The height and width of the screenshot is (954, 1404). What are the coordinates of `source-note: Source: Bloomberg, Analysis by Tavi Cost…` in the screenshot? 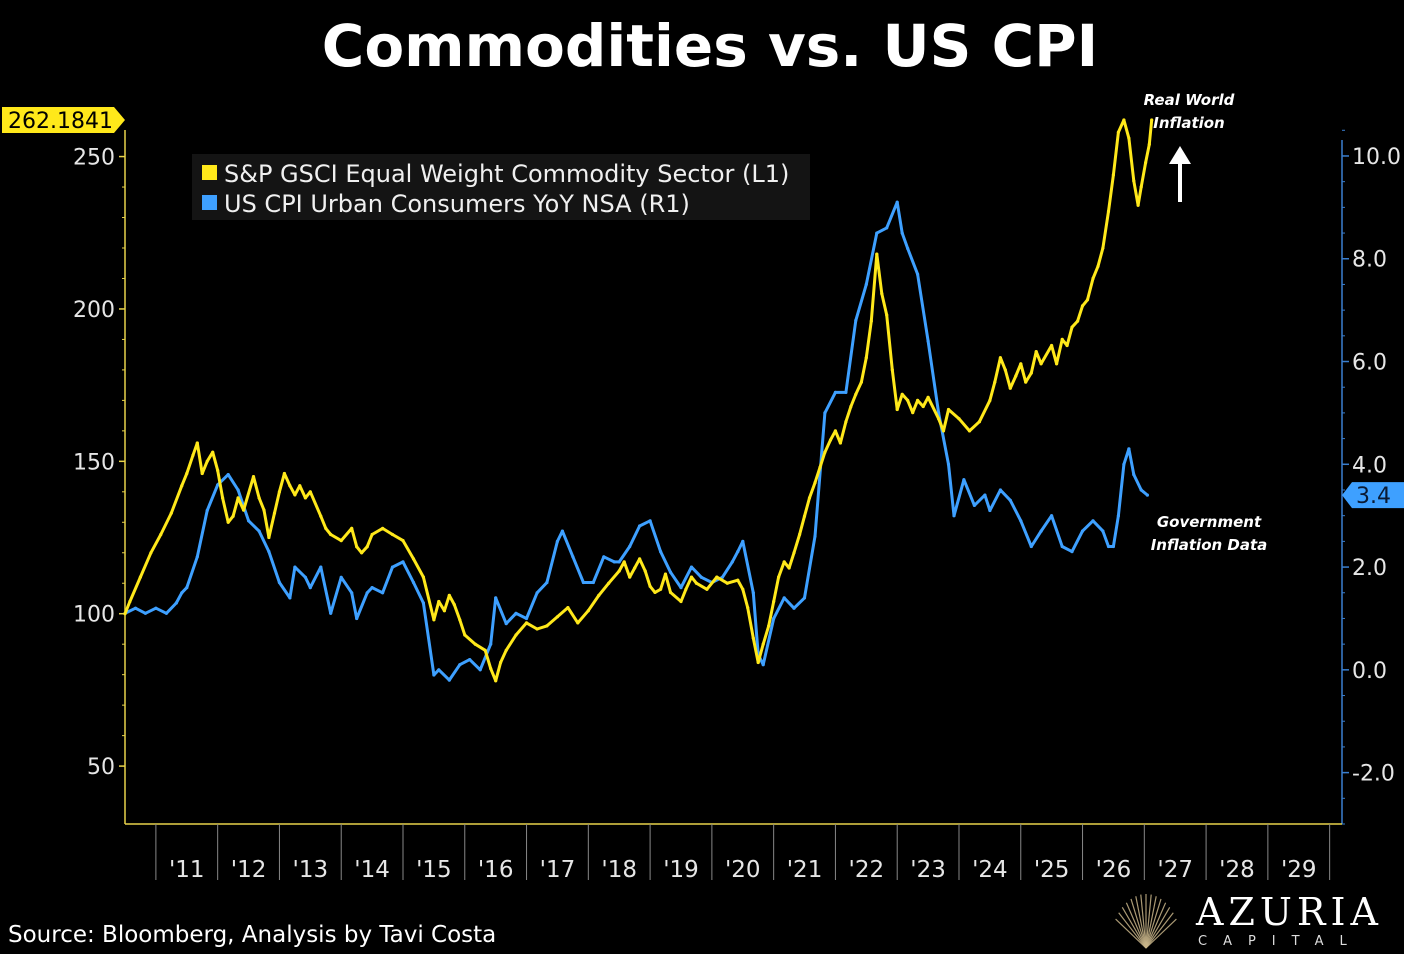 It's located at (252, 935).